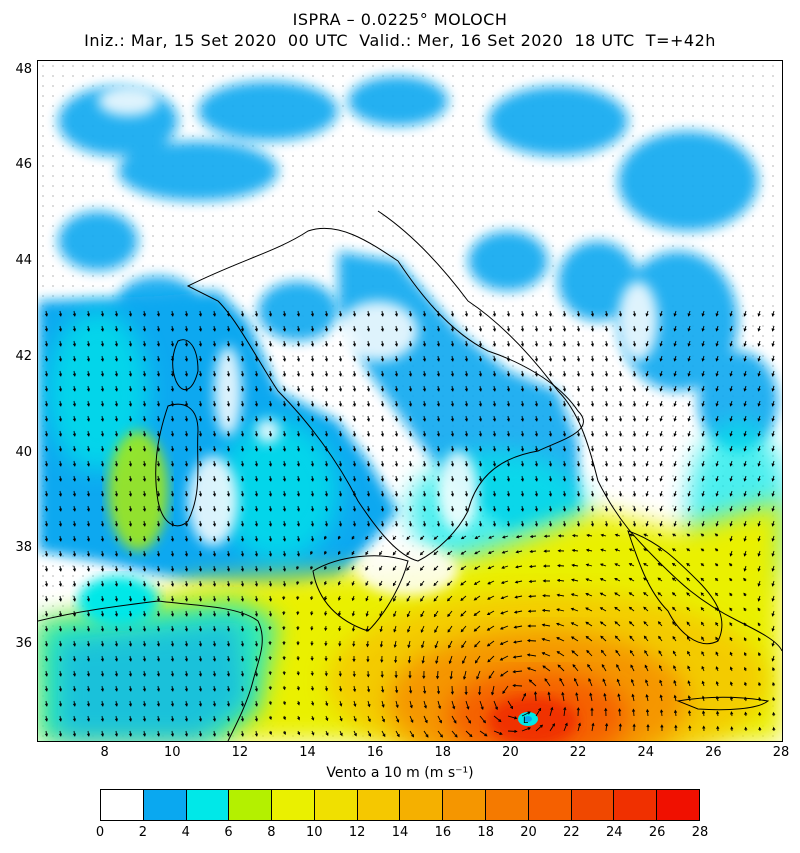 Image resolution: width=800 pixels, height=853 pixels. What do you see at coordinates (336, 805) in the screenshot?
I see `colorbar-cell` at bounding box center [336, 805].